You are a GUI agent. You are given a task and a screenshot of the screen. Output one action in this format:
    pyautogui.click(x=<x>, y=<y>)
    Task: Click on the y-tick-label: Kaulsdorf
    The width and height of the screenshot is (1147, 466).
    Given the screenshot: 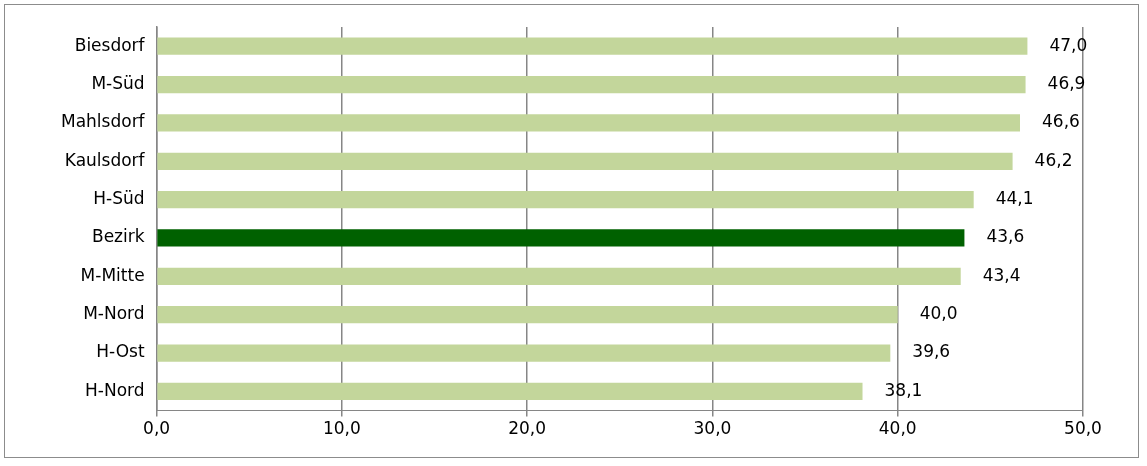 What is the action you would take?
    pyautogui.click(x=105, y=159)
    